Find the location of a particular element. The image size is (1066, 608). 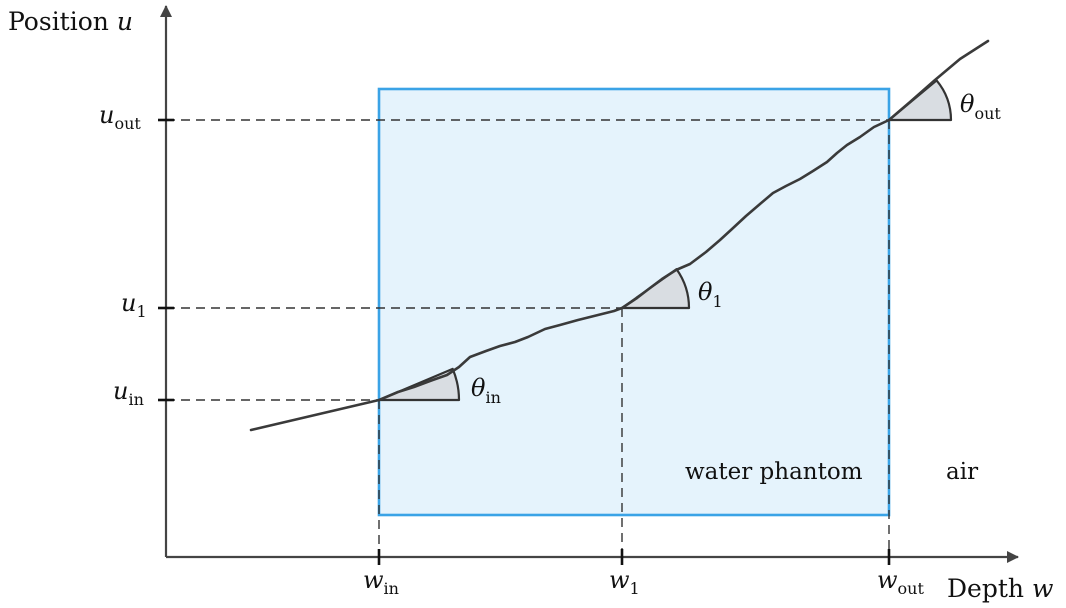

tick-label-u-in: uin is located at coordinates (128, 393).